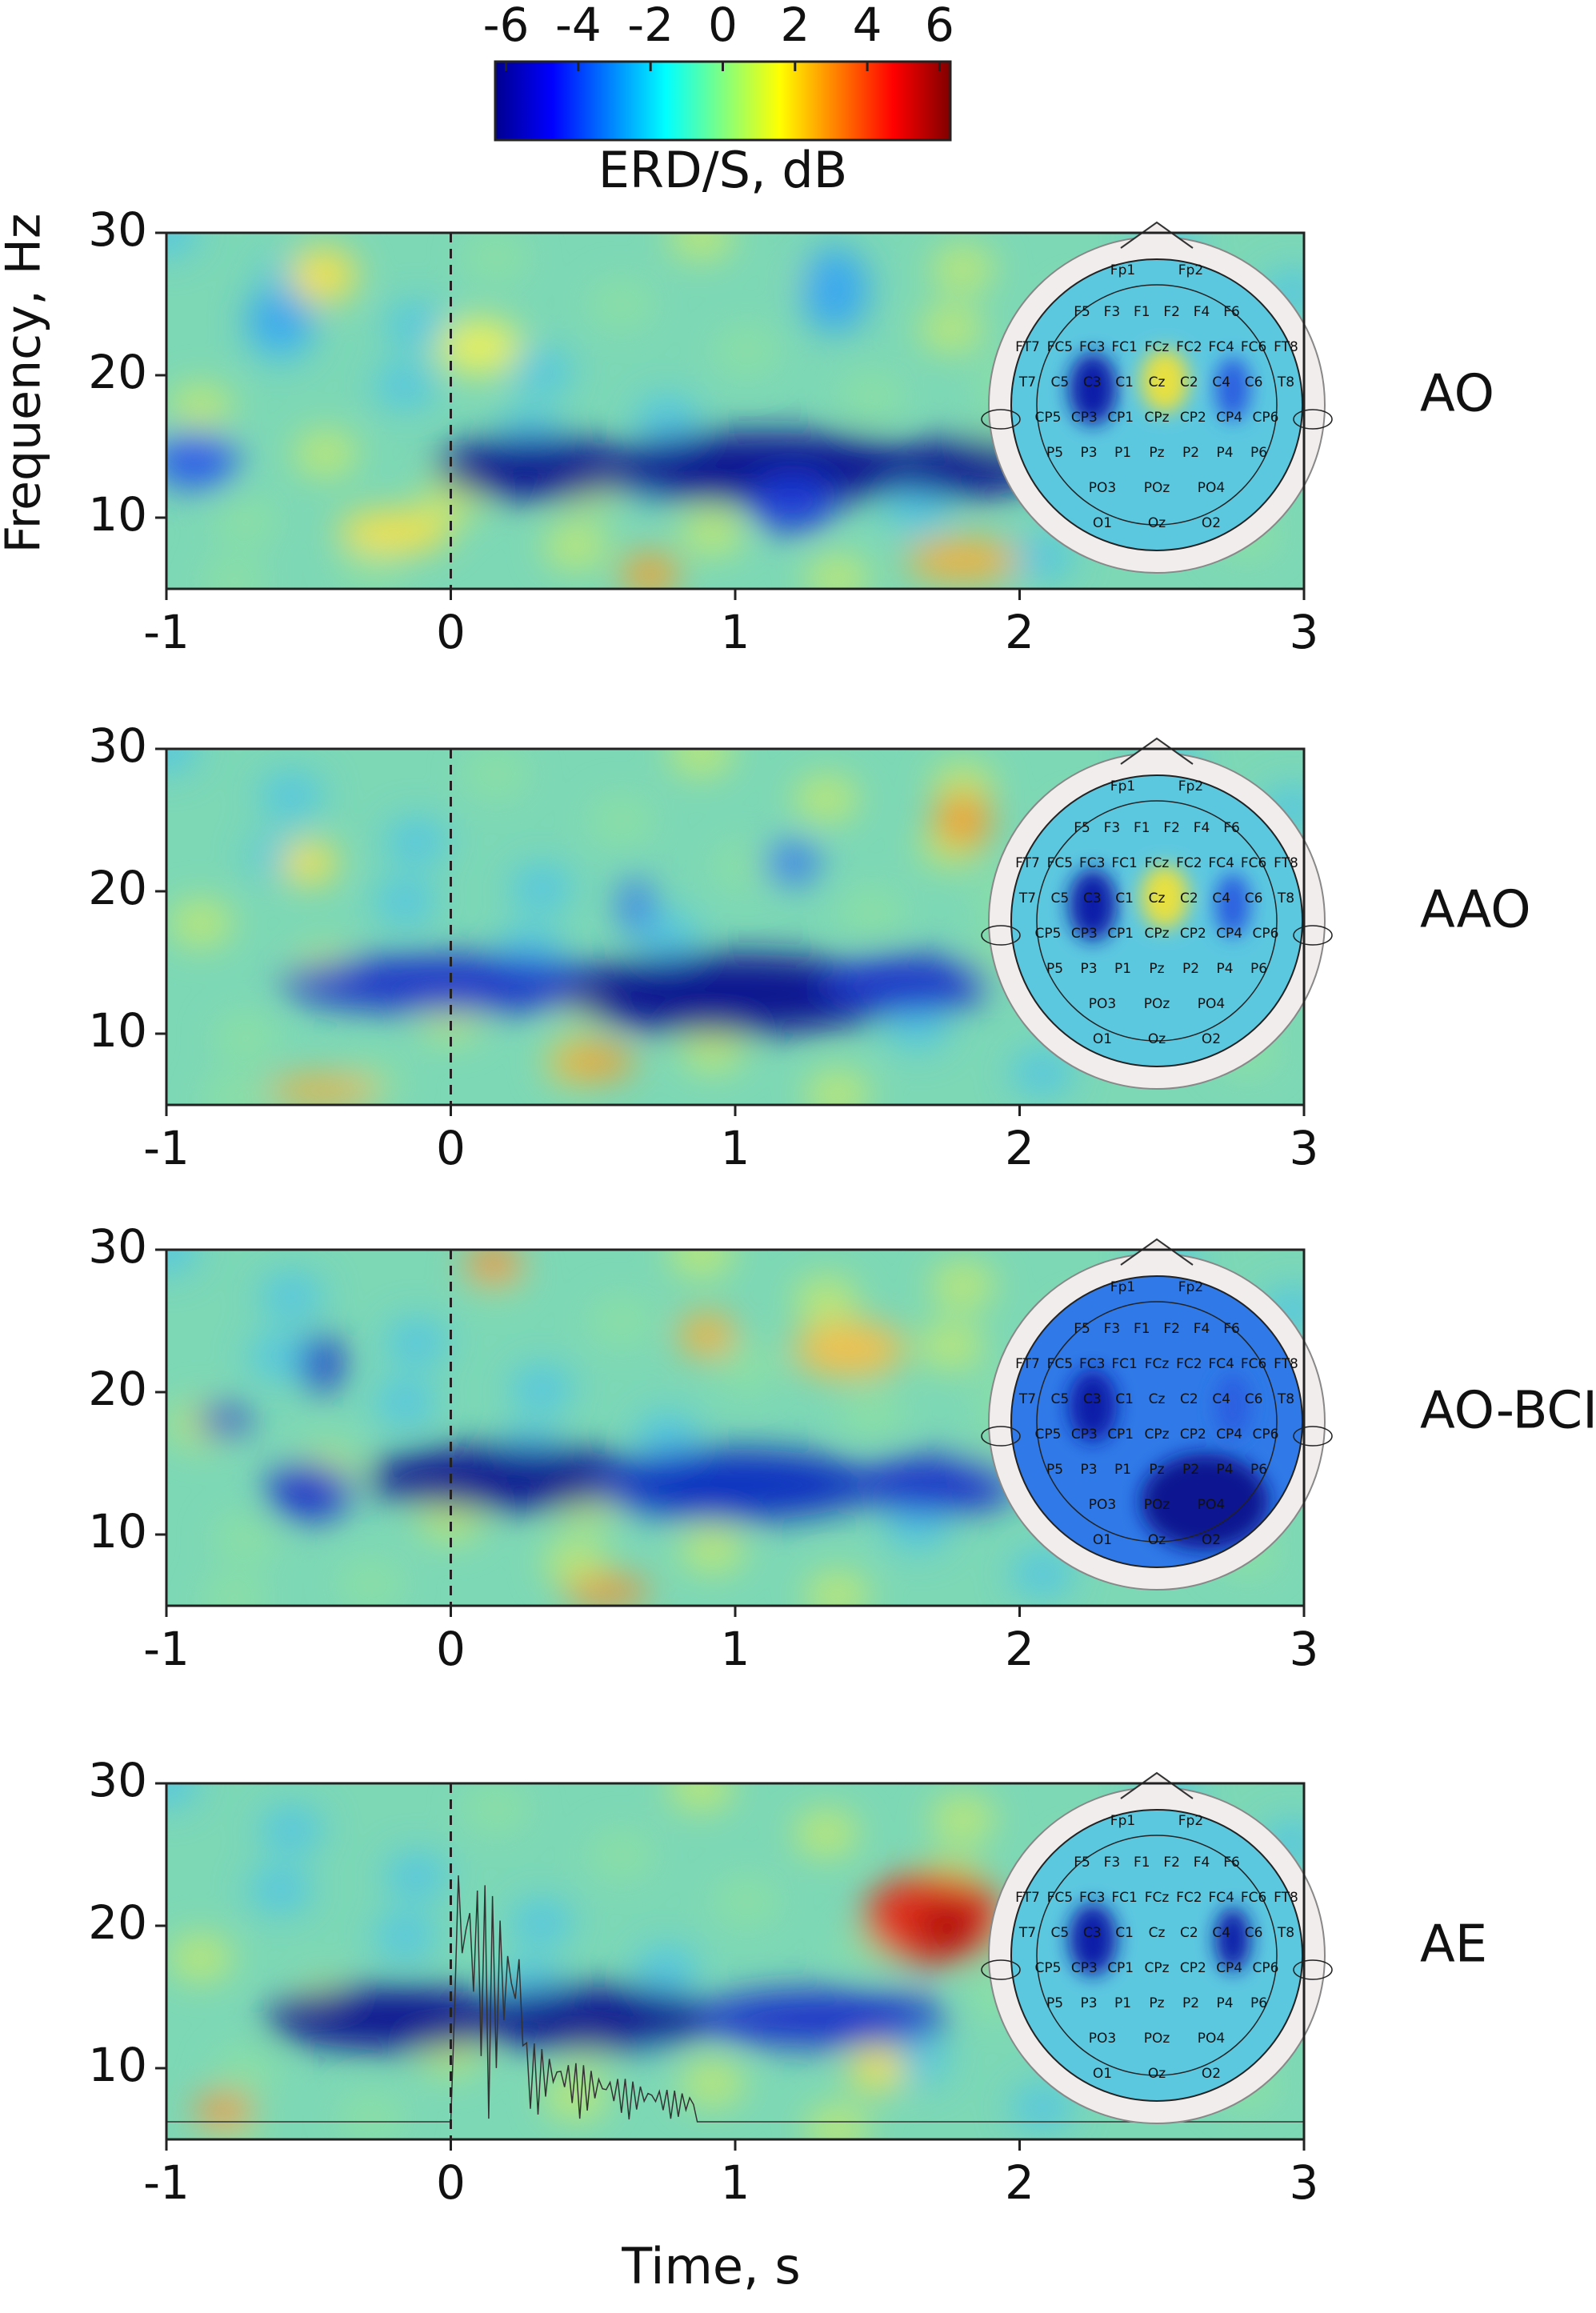 Image resolution: width=1596 pixels, height=2313 pixels. Describe the element at coordinates (1048, 1435) in the screenshot. I see `electrode-label: CP5` at that location.